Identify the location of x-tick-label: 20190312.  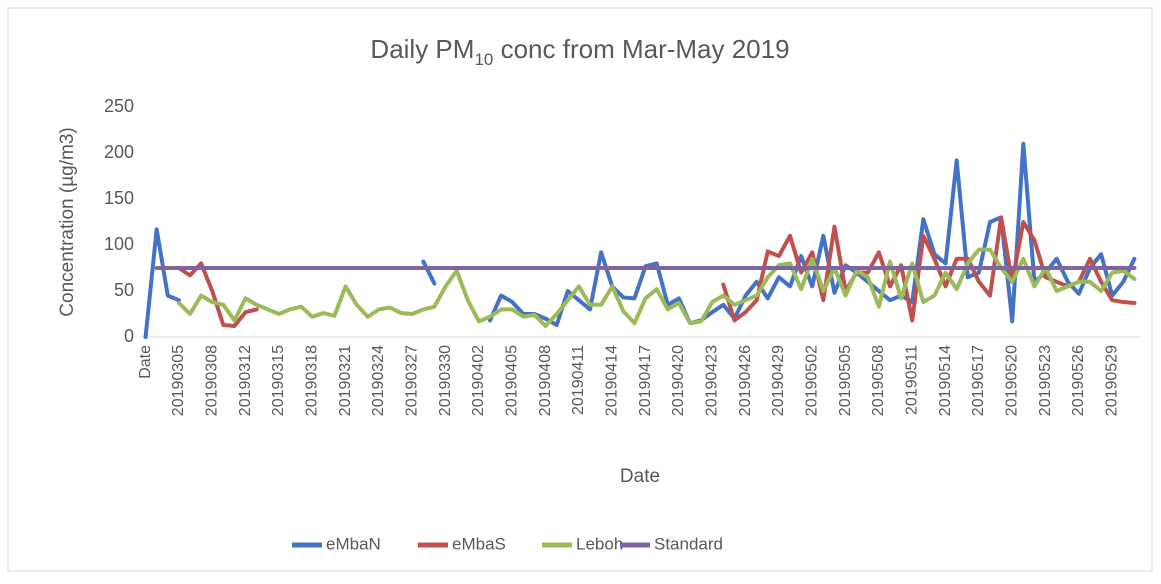
(245, 380).